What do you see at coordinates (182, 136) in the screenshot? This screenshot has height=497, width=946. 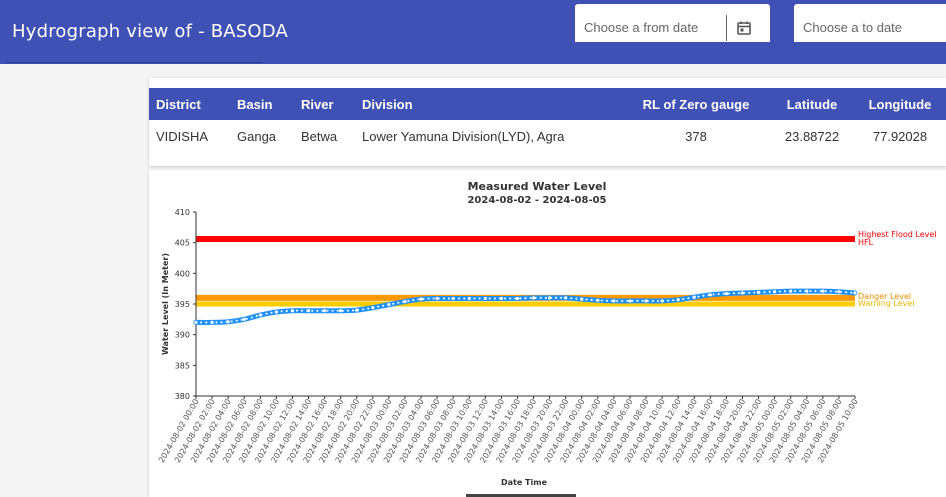 I see `cell-district: VIDISHA` at bounding box center [182, 136].